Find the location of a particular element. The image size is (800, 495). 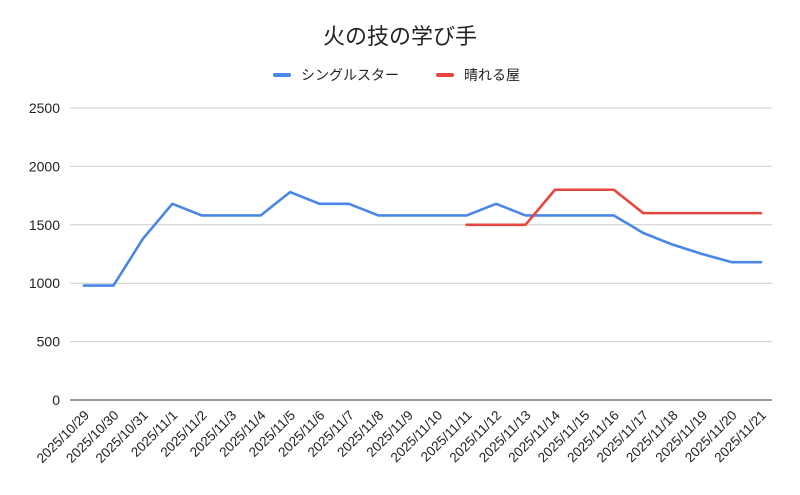

y-tick-label: 500 is located at coordinates (49, 342).